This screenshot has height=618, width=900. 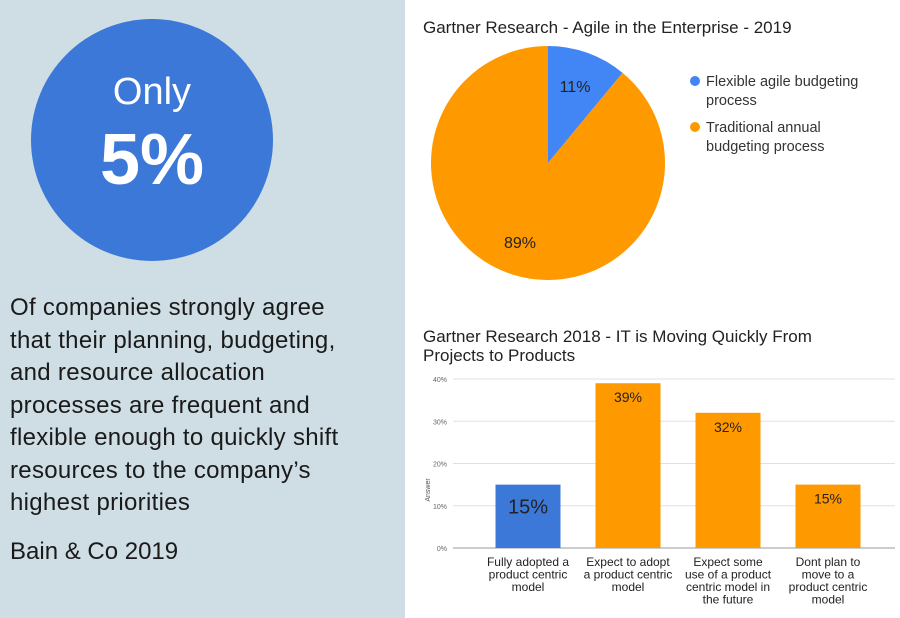 I want to click on stat-circle: Only 5%, so click(x=152, y=140).